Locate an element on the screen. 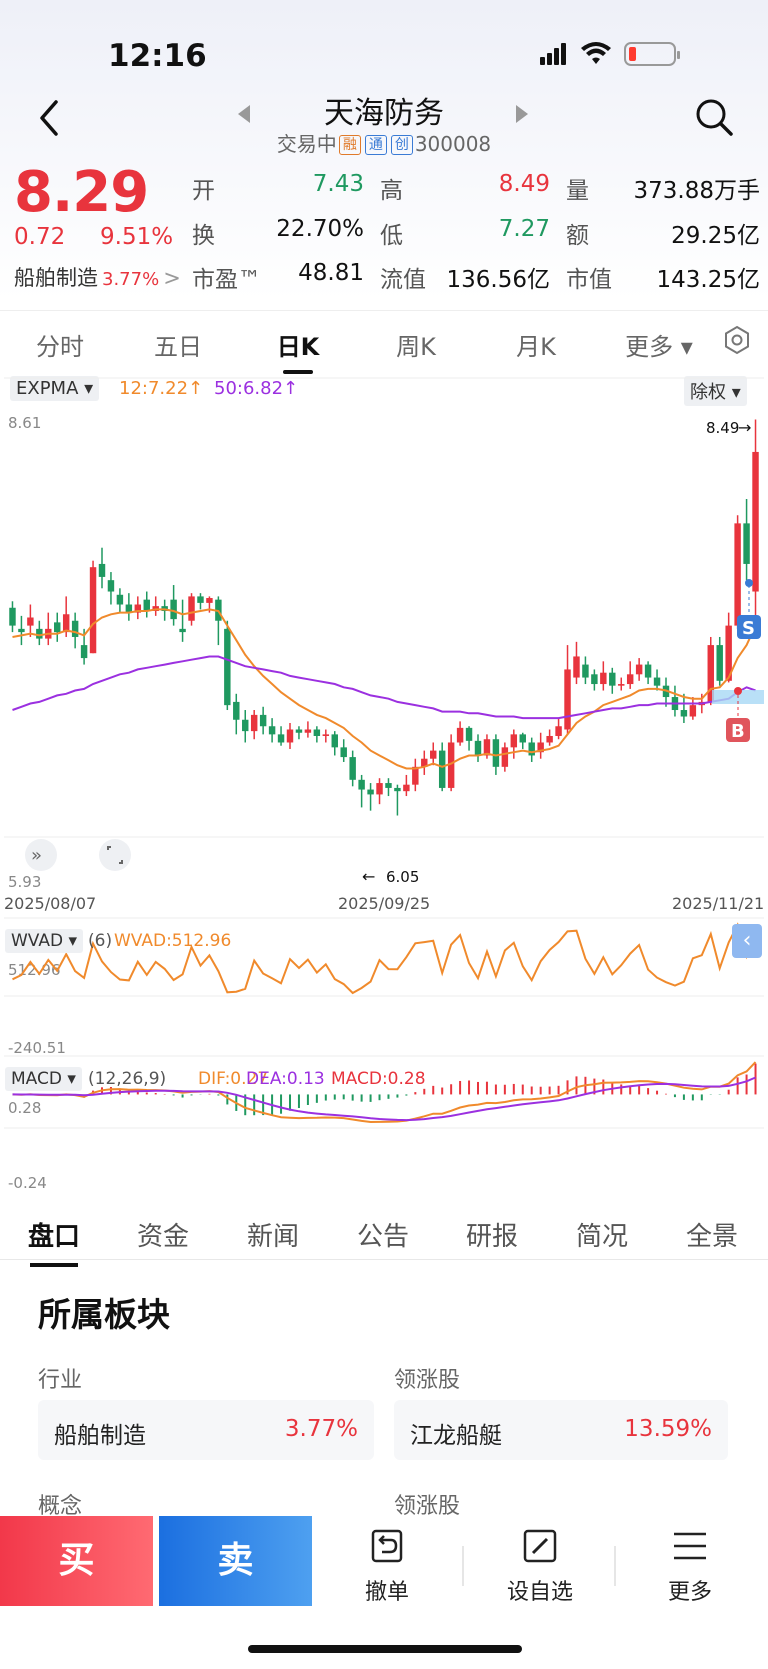  expand-chart-button is located at coordinates (41, 855).